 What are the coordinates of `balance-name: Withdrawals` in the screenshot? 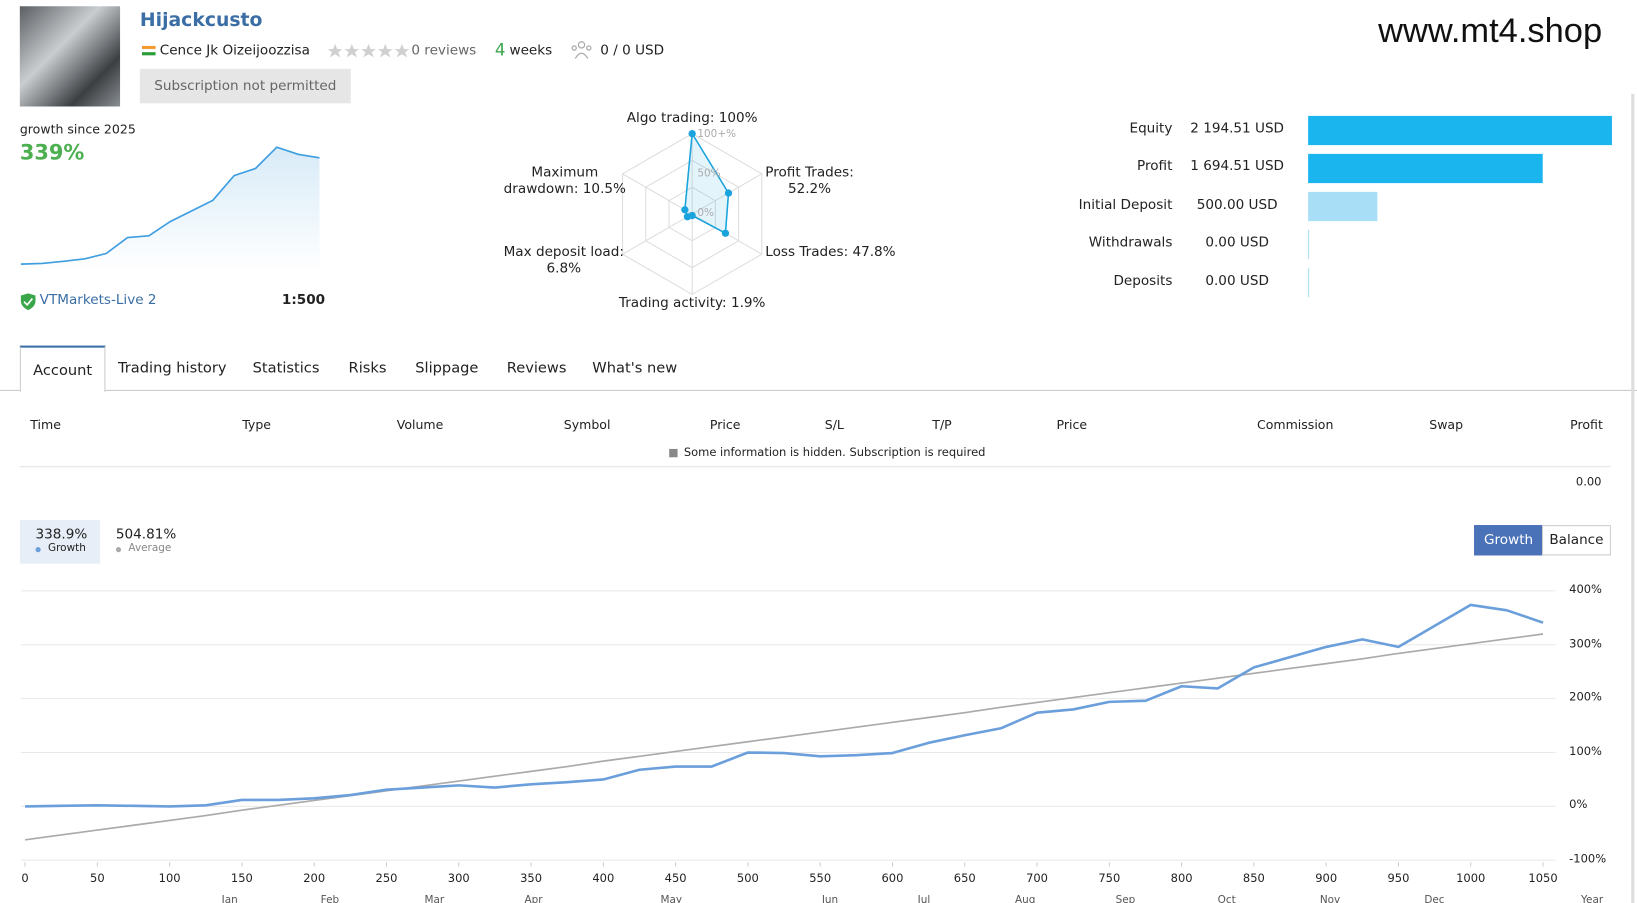 It's located at (1130, 243).